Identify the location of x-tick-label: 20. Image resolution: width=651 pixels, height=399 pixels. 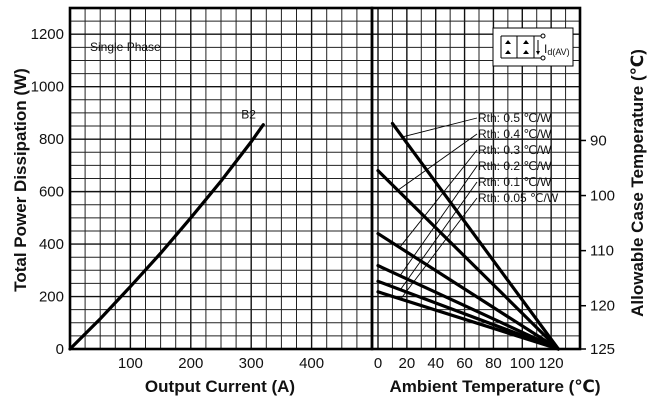
(407, 363).